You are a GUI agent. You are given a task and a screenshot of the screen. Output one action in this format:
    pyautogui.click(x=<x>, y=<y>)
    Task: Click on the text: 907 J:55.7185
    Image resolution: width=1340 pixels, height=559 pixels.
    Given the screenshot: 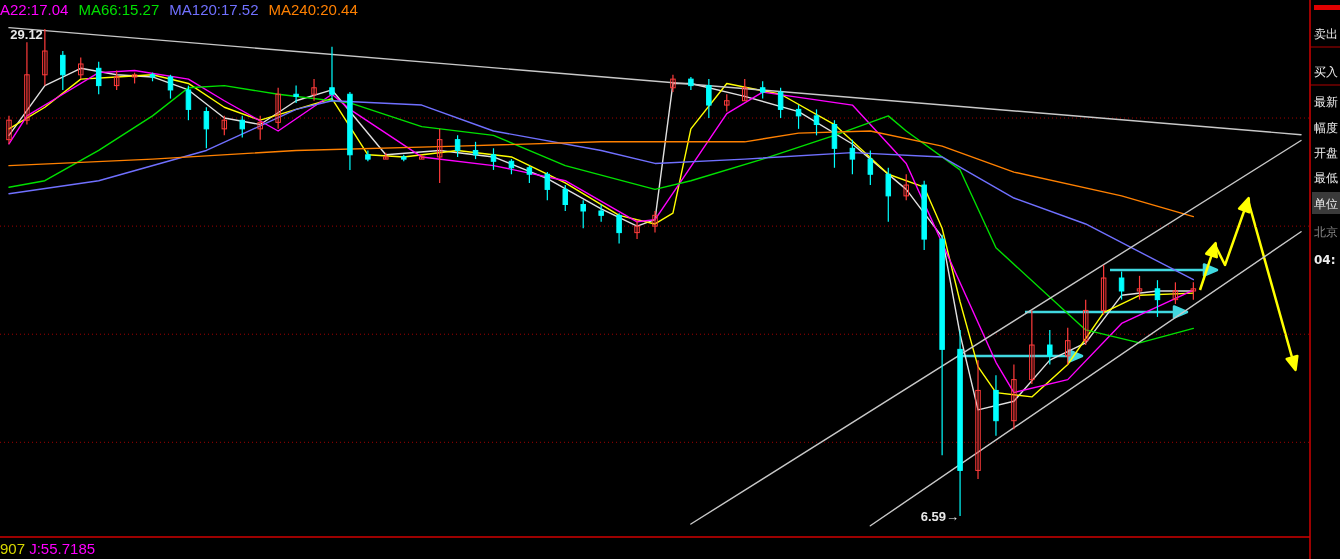 What is the action you would take?
    pyautogui.click(x=48, y=548)
    